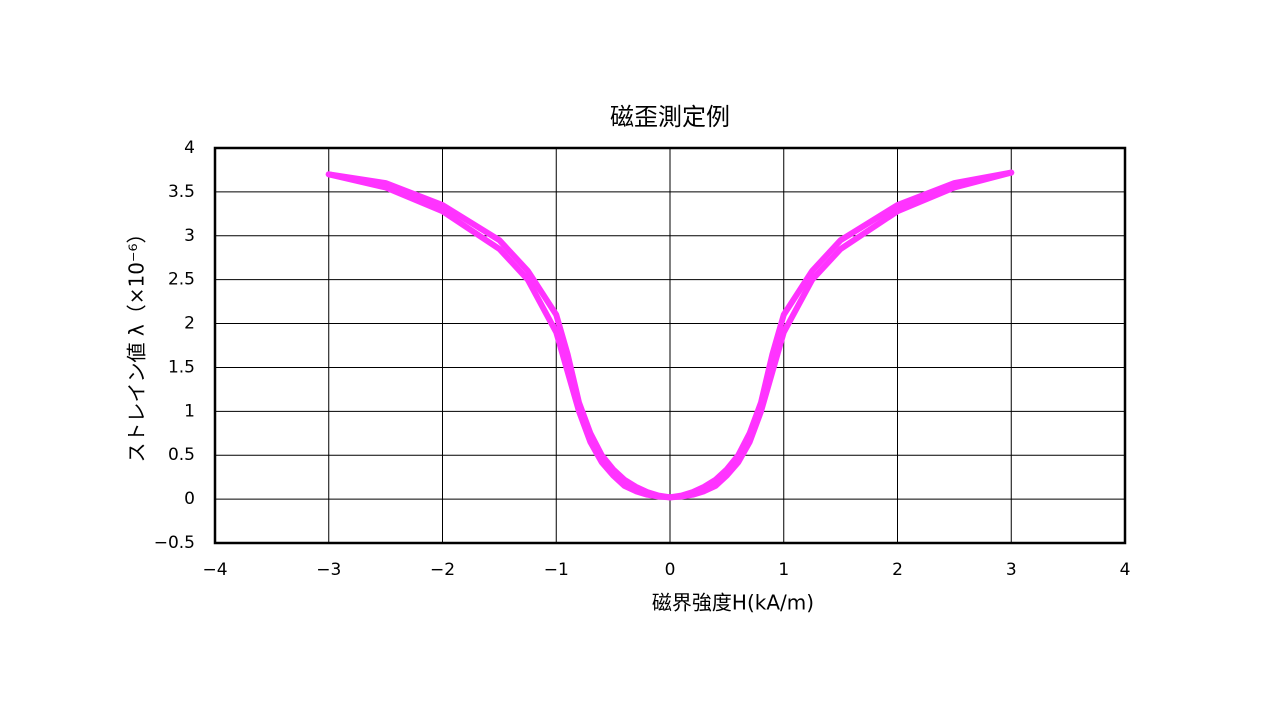  I want to click on y-tick-label: 2, so click(189, 324).